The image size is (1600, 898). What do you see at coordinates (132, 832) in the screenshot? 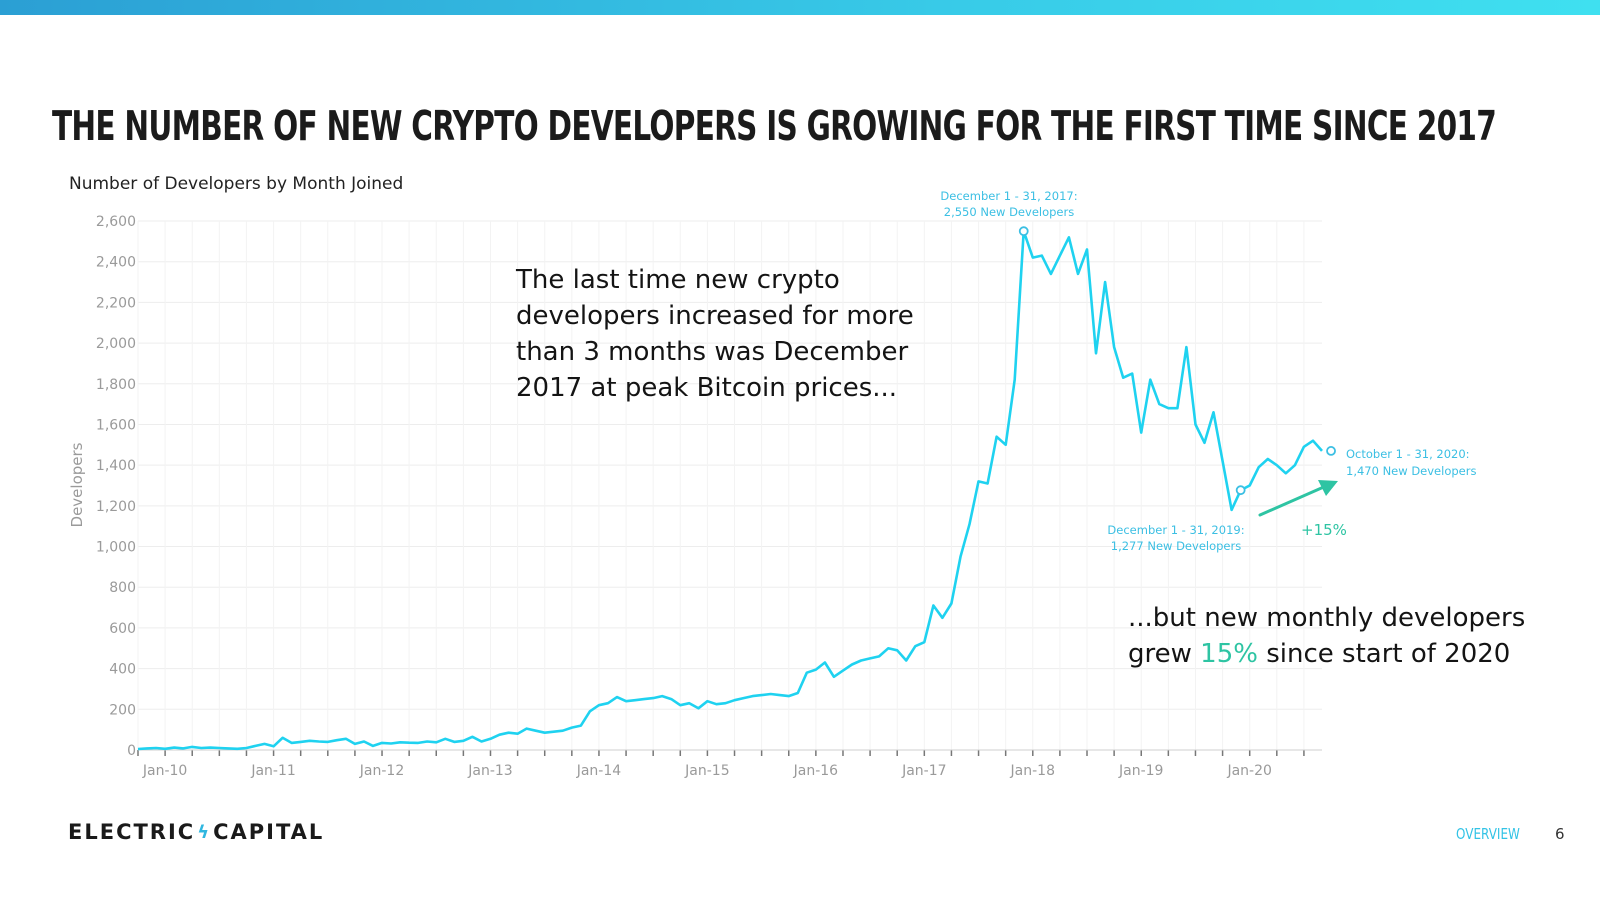
I see `logo-text-left: ELECTRIC` at bounding box center [132, 832].